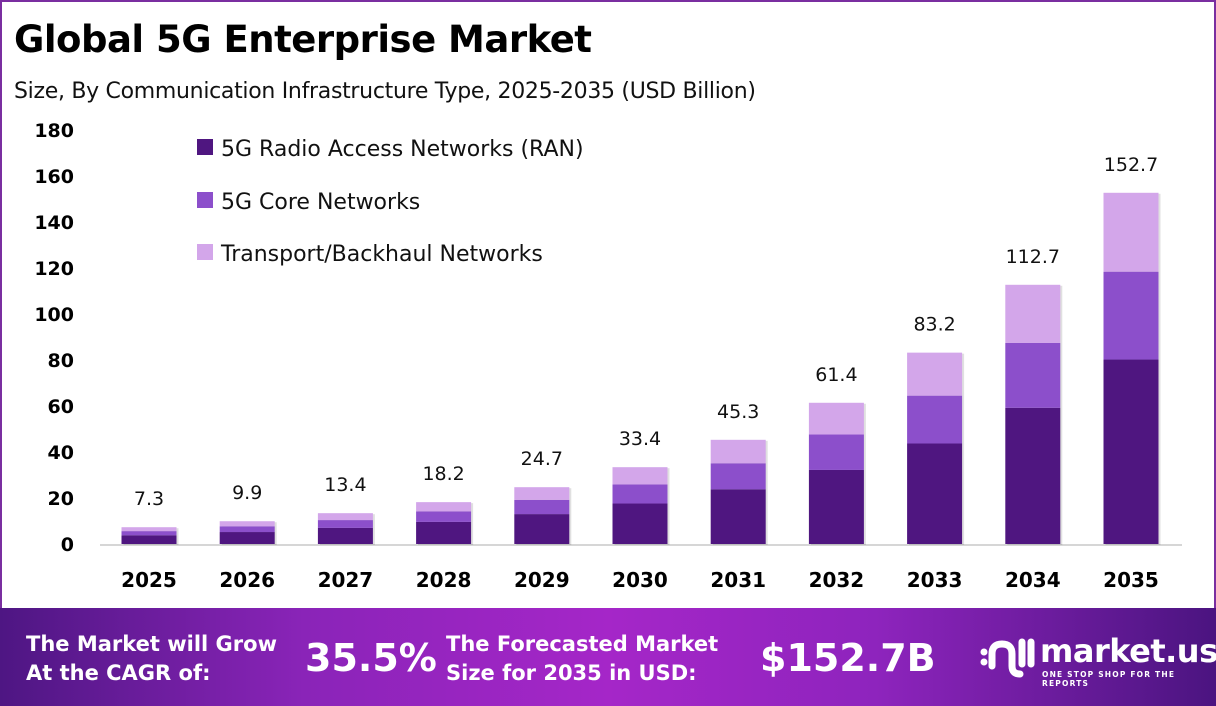  Describe the element at coordinates (443, 474) in the screenshot. I see `data-label: 18.2` at that location.